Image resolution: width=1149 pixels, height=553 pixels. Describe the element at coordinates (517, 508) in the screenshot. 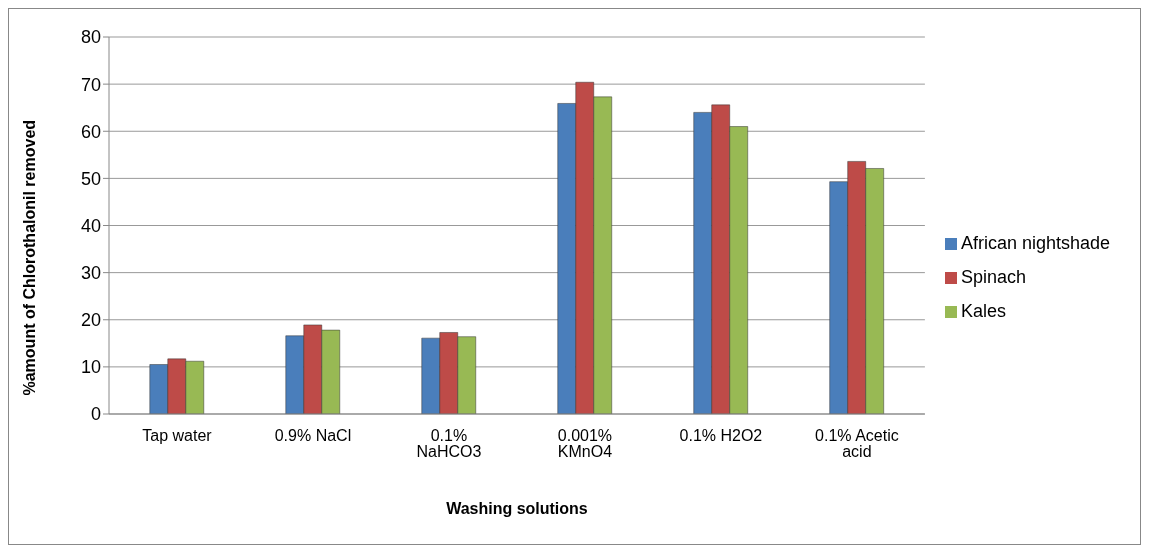

I see `x-axis-title: Washing solutions` at that location.